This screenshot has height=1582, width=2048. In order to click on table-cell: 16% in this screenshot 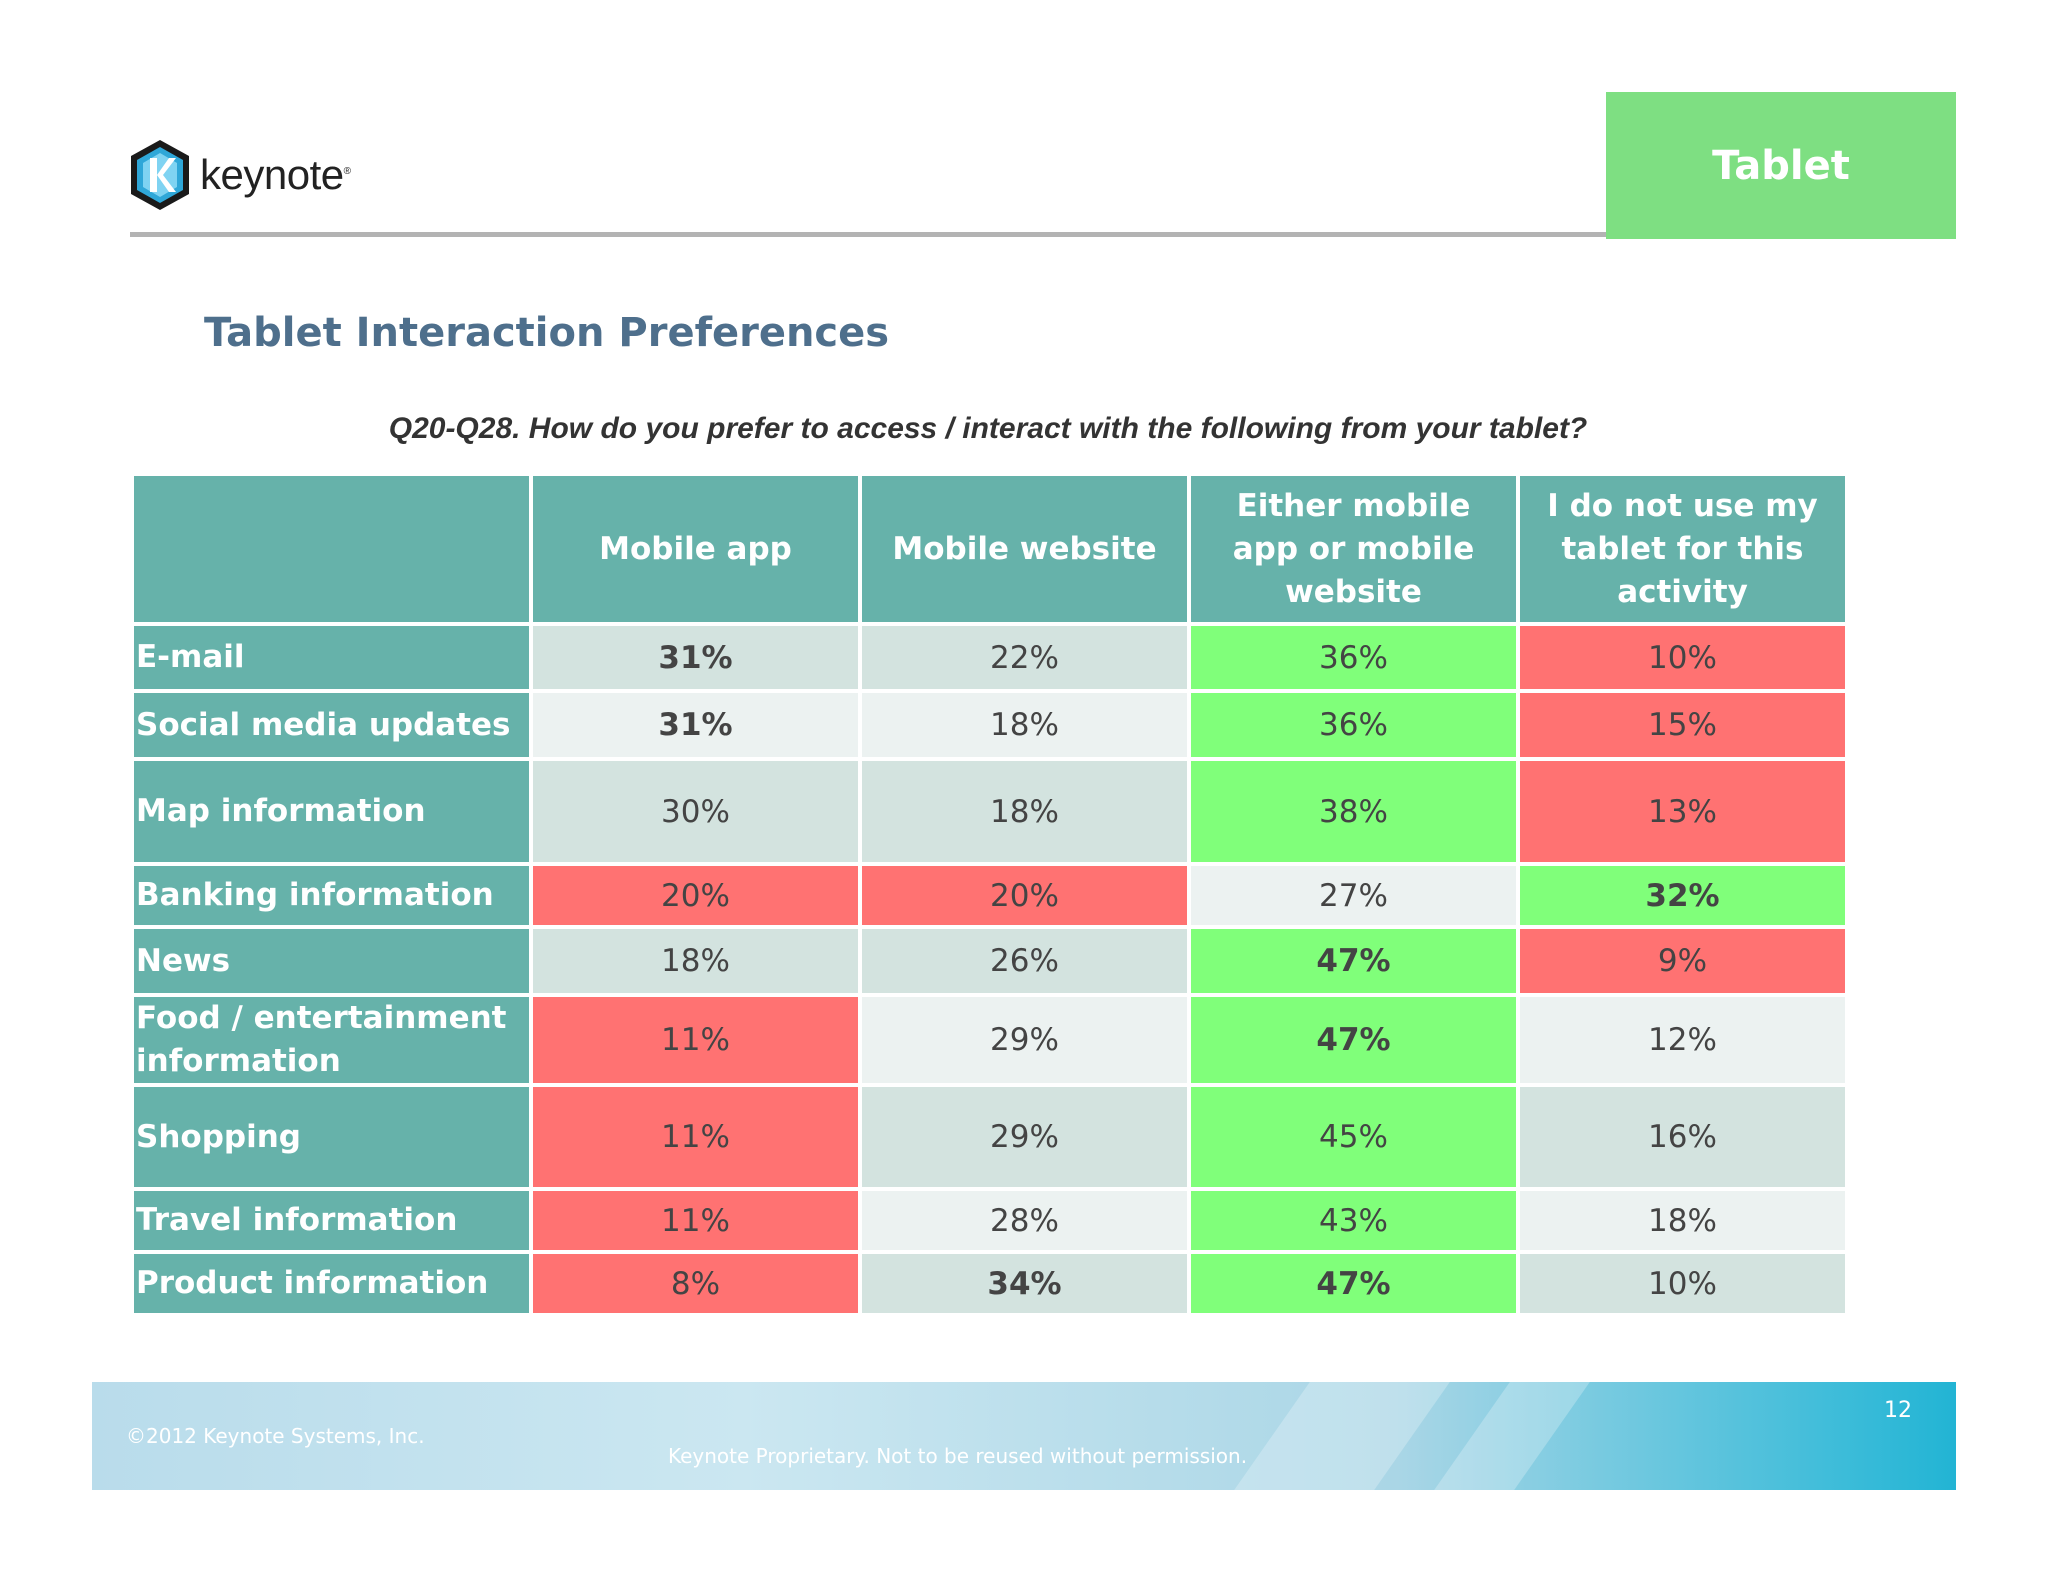, I will do `click(1682, 1137)`.